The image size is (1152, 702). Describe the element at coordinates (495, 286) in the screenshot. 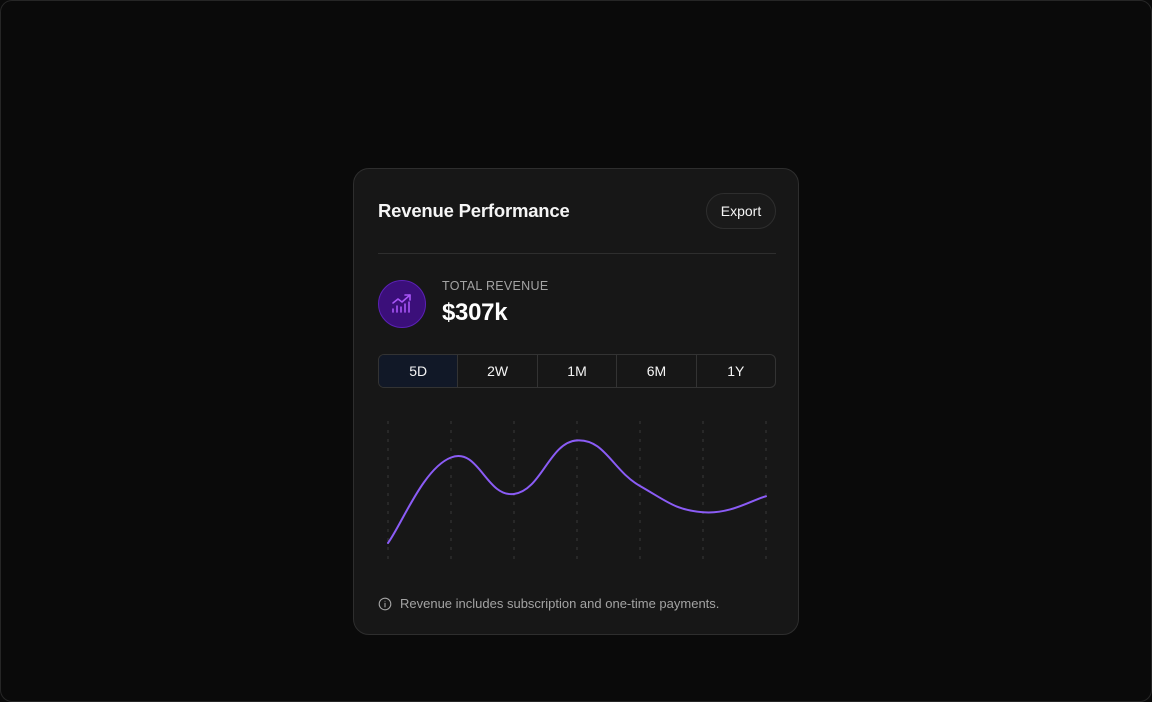

I see `metric-label: TOTAL REVENUE` at that location.